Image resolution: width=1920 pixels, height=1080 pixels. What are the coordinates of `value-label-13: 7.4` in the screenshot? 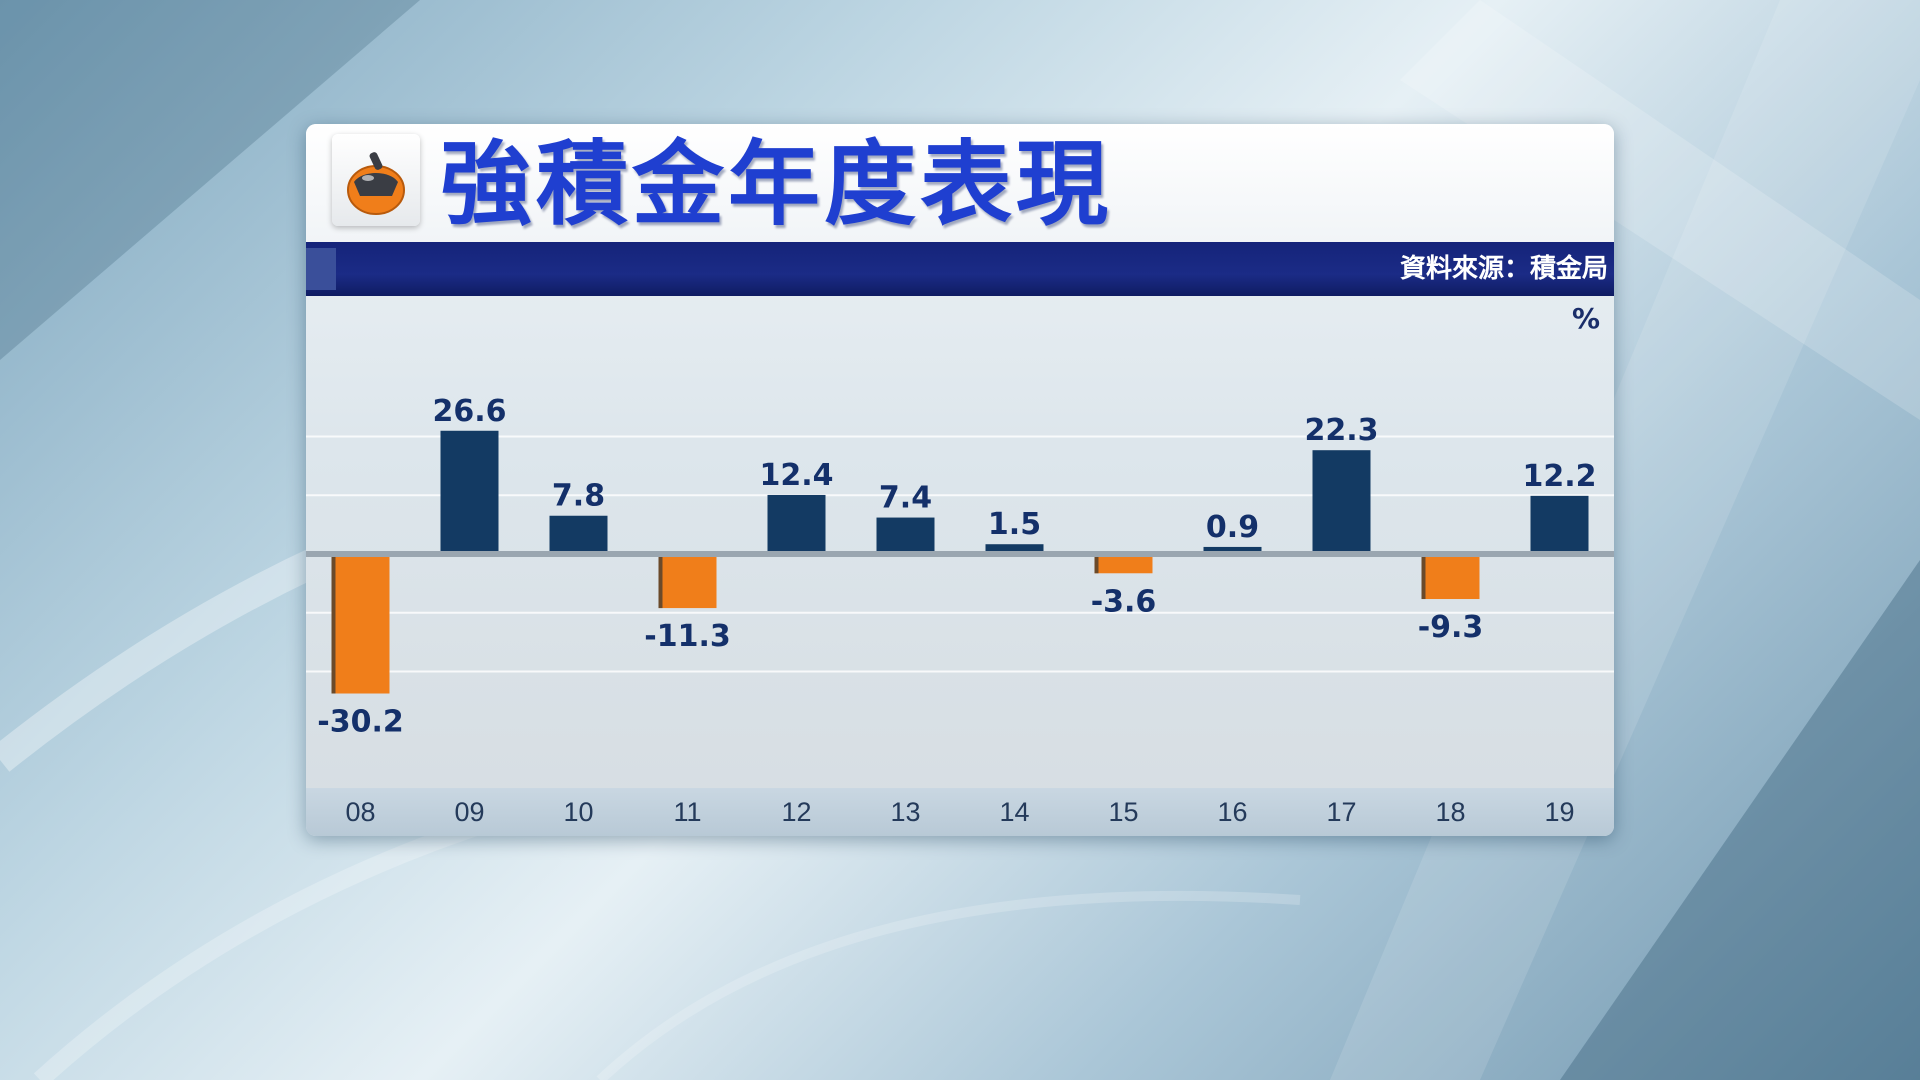 It's located at (905, 498).